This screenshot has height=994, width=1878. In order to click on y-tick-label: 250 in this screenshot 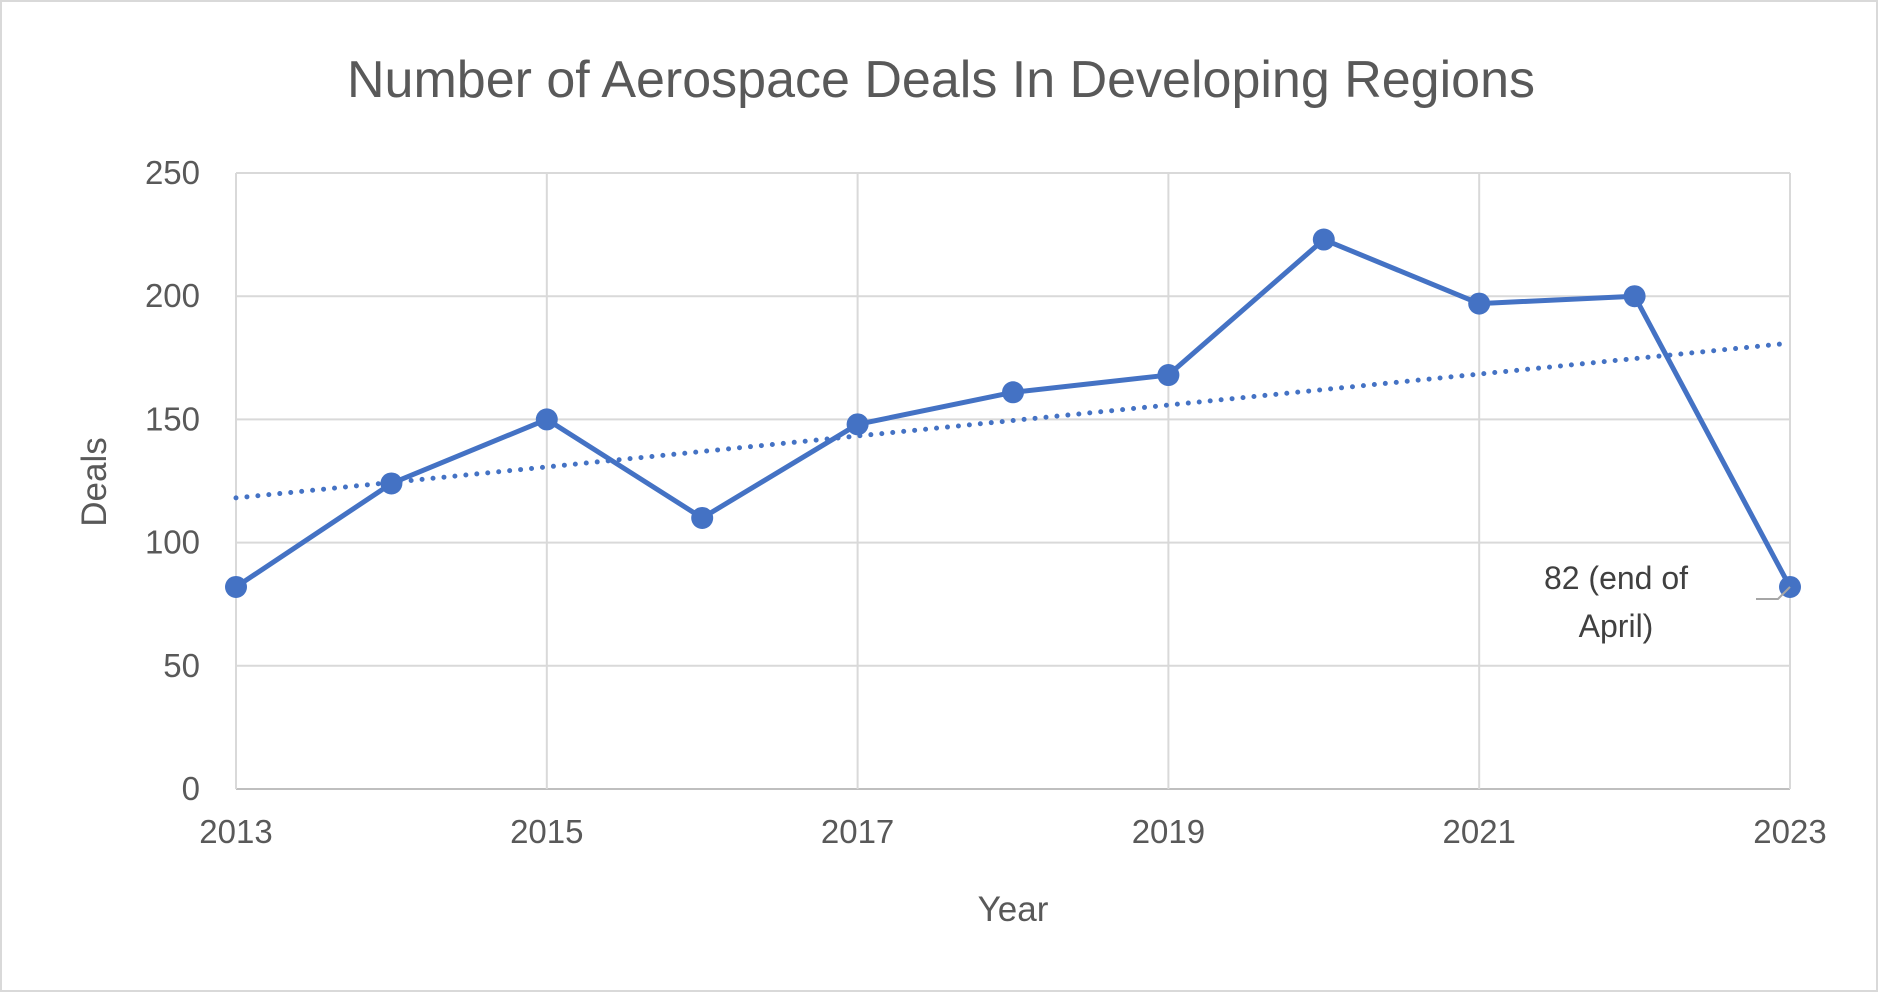, I will do `click(172, 172)`.